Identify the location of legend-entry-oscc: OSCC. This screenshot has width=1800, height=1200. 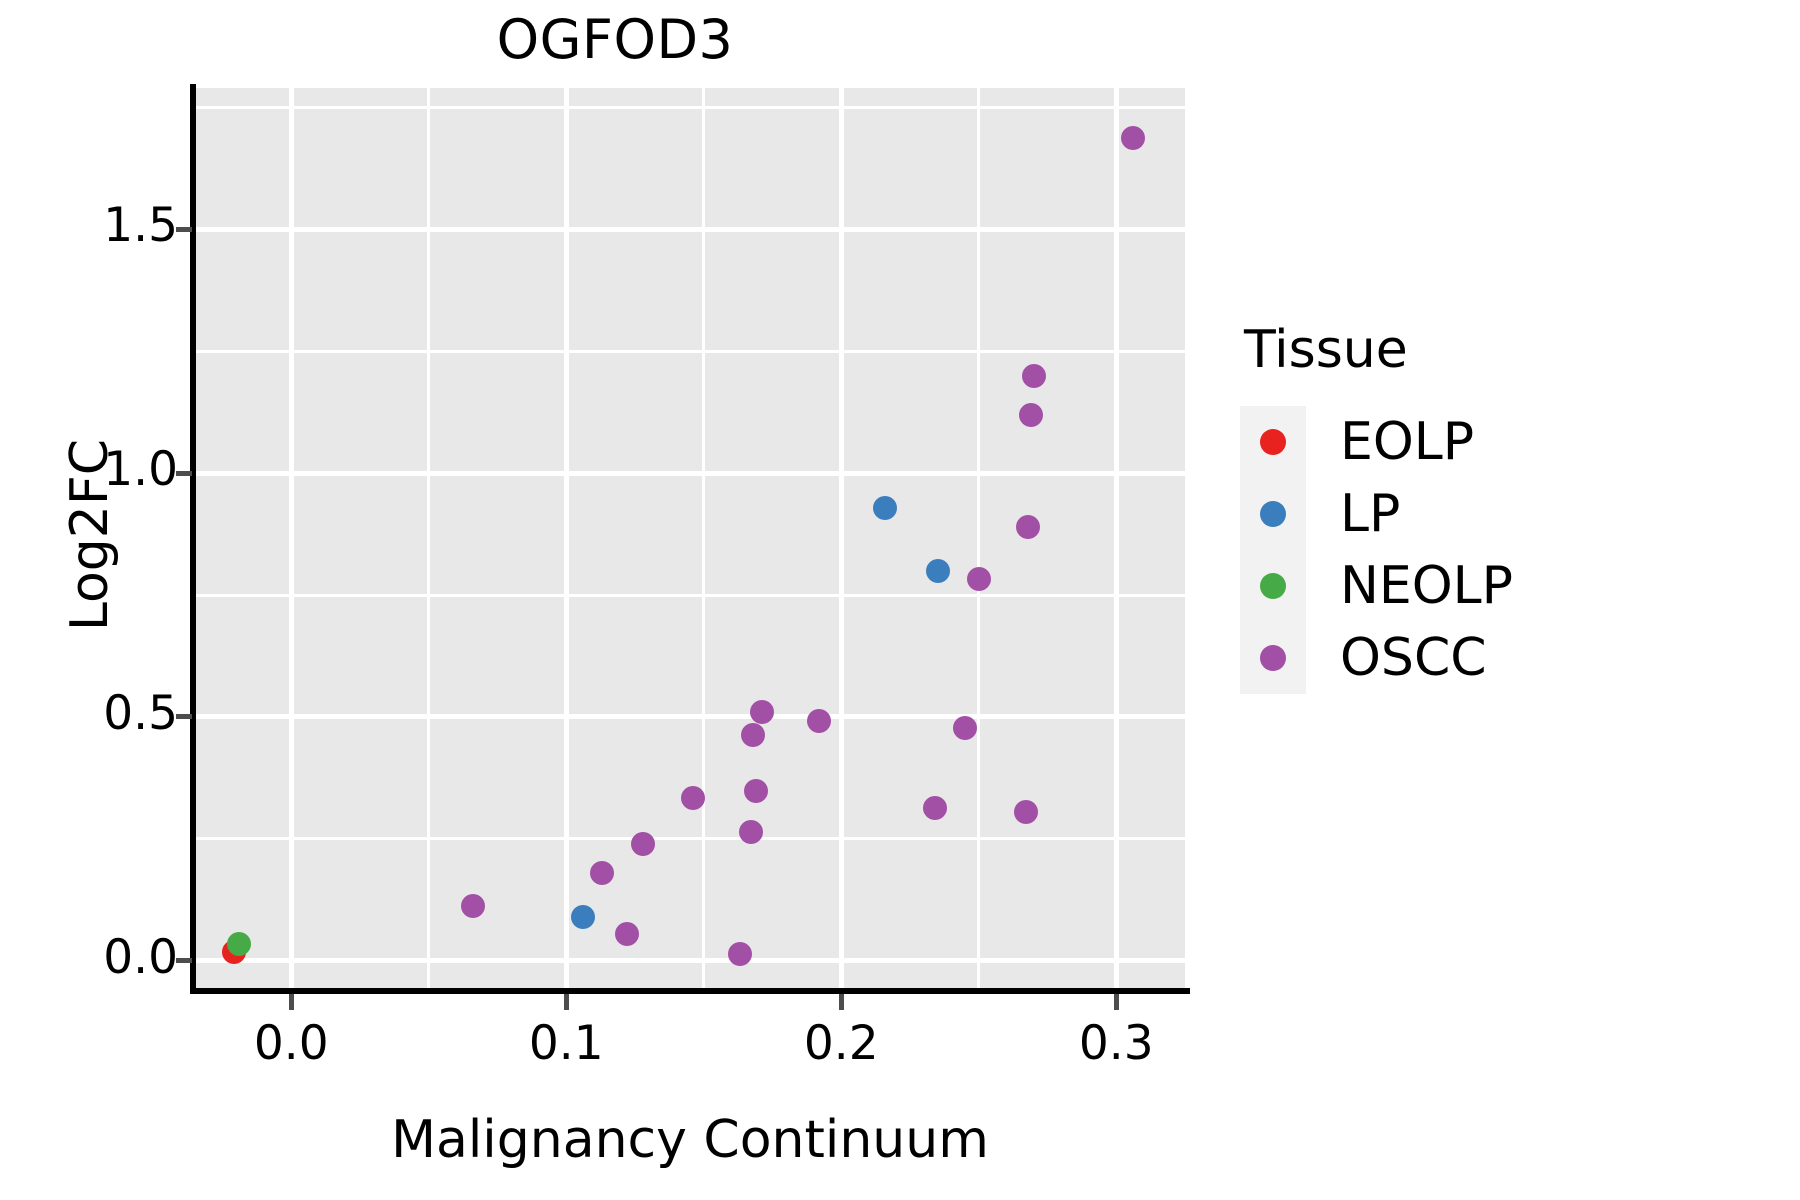
(1500, 658).